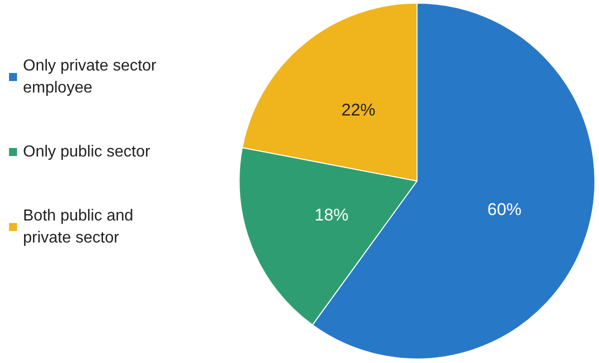 This screenshot has height=363, width=599. I want to click on legend-label: Both public and private sector, so click(80, 227).